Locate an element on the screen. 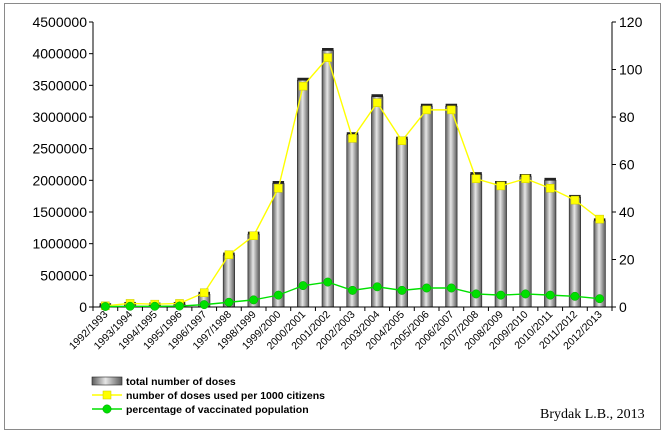 This screenshot has width=666, height=435. bar-2005/2006 is located at coordinates (426, 206).